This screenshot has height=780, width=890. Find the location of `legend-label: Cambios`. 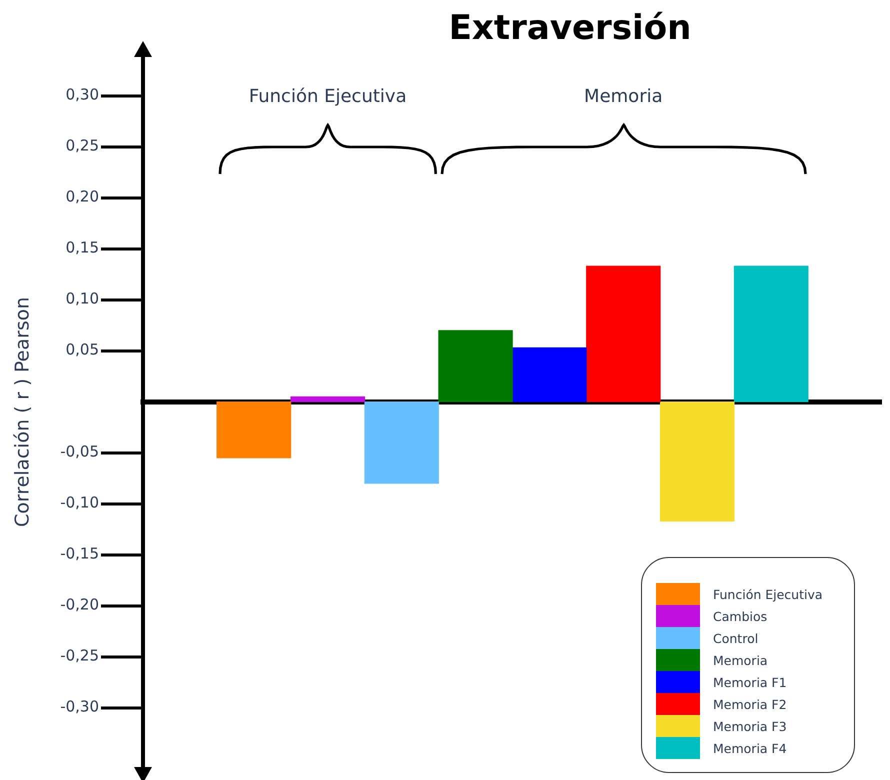

legend-label: Cambios is located at coordinates (740, 616).